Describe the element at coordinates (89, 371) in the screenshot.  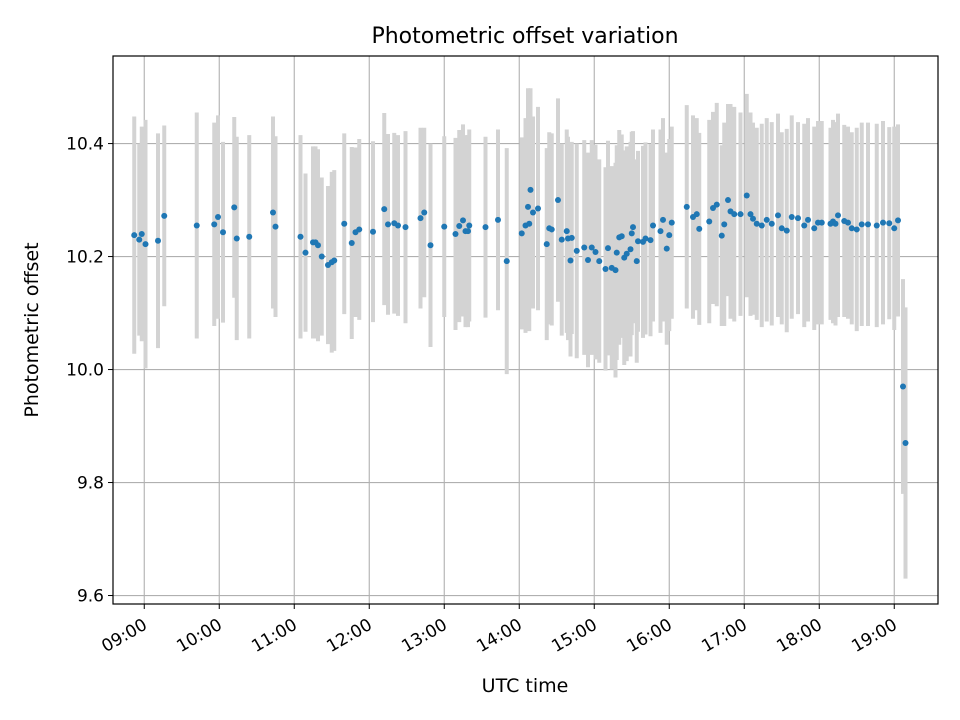
I see `y-axis-ticks: 9.6 9.8 10.0 10.2 10.4` at that location.